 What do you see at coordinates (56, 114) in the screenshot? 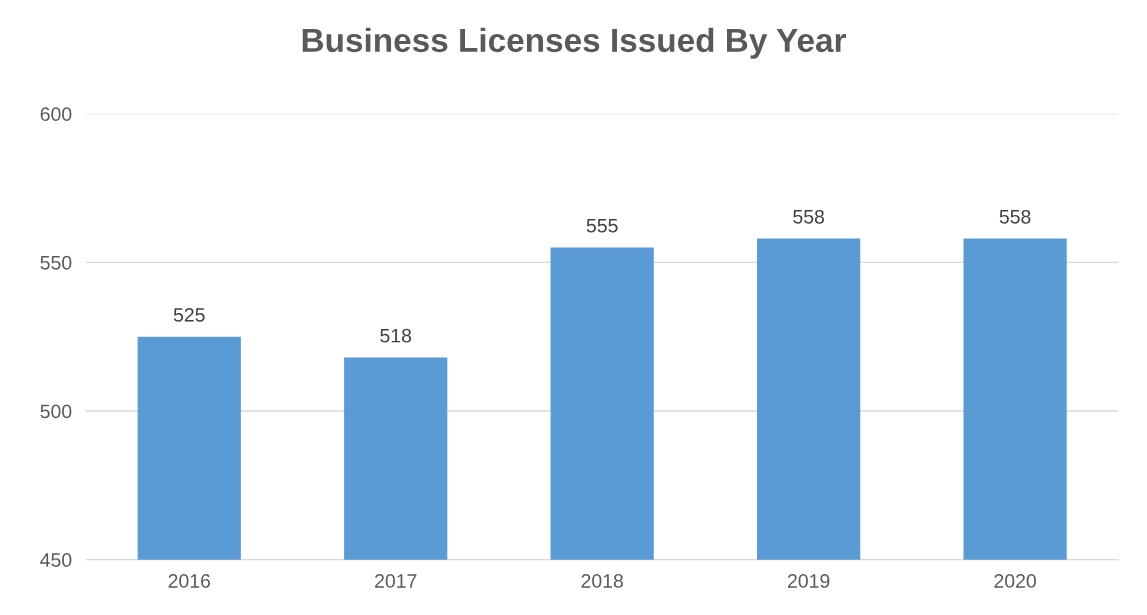
I see `y-tick-label: 600` at bounding box center [56, 114].